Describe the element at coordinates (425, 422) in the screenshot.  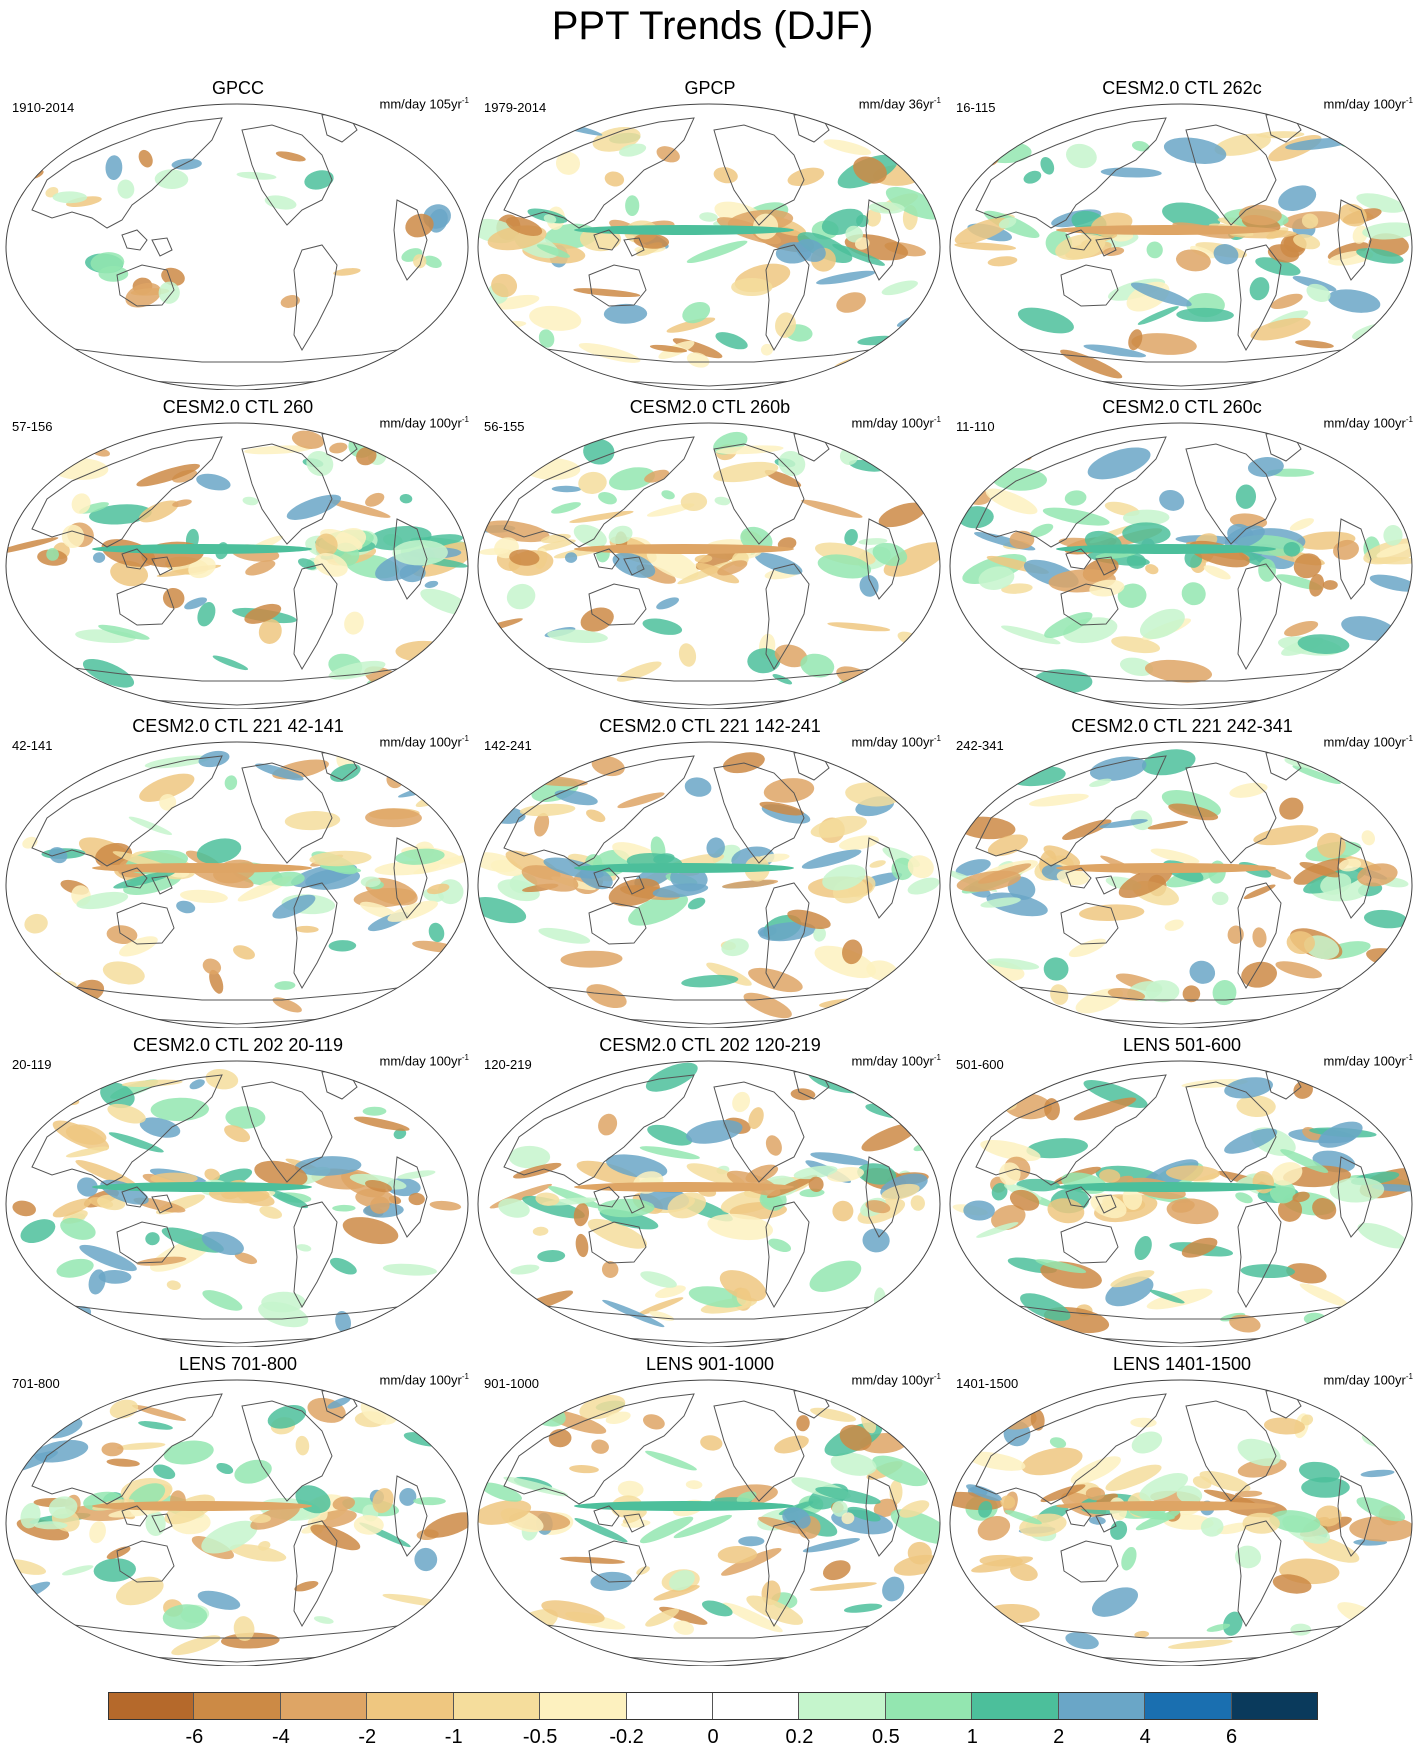
I see `panel-units: mm/day 100yr-1` at that location.